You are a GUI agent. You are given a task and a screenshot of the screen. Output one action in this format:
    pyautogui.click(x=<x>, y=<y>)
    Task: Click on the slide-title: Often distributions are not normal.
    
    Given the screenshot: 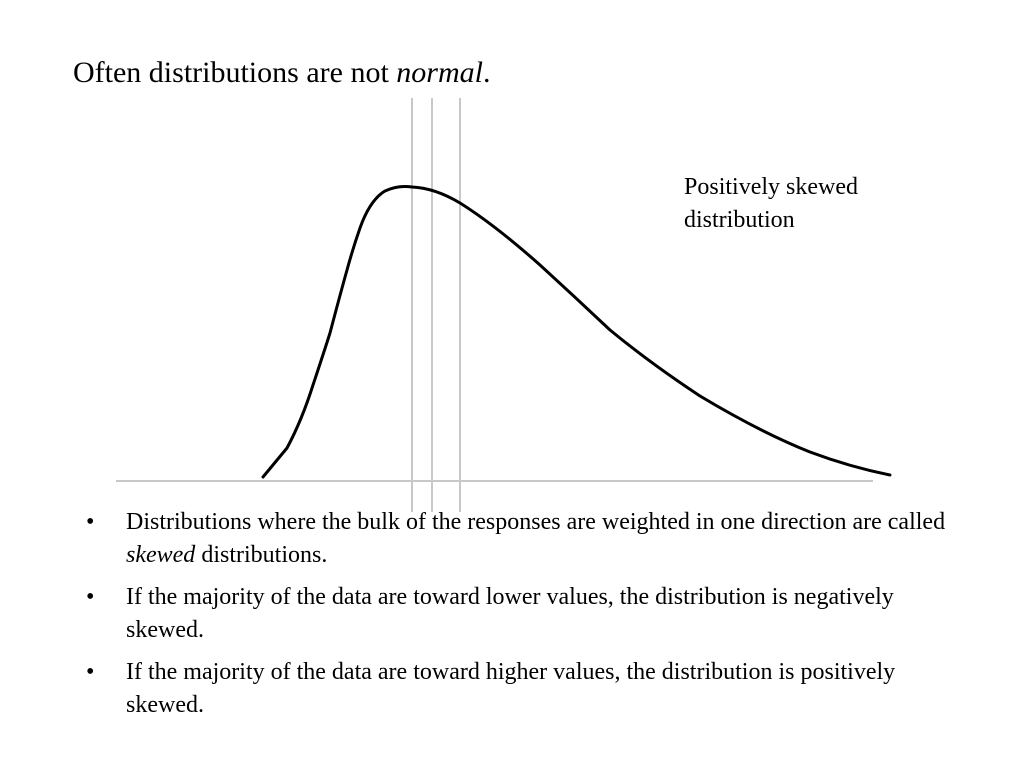 What is the action you would take?
    pyautogui.click(x=281, y=73)
    